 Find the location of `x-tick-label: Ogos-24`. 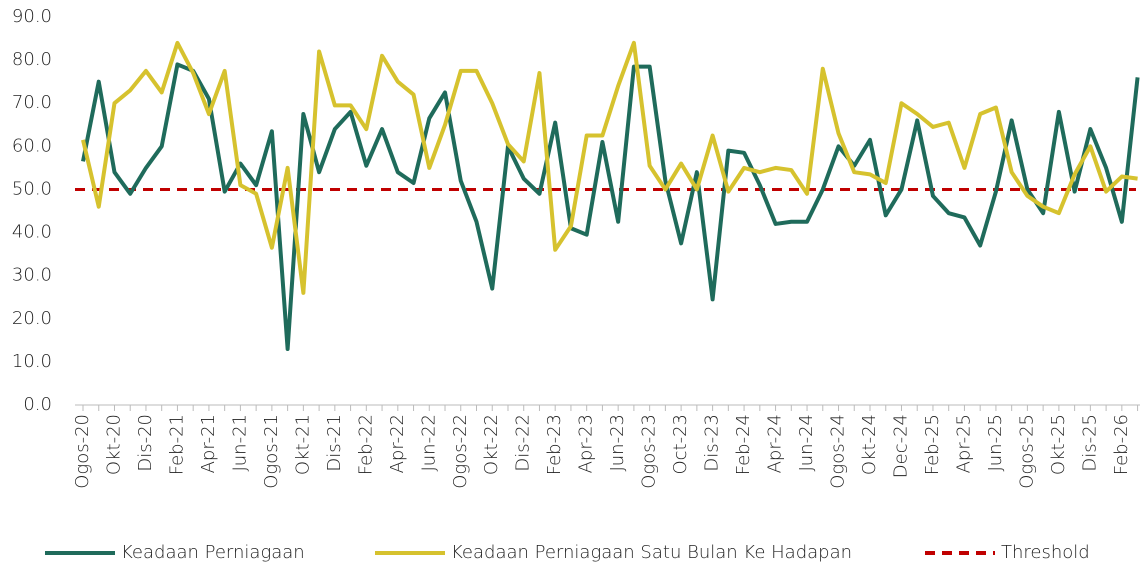

x-tick-label: Ogos-24 is located at coordinates (838, 451).